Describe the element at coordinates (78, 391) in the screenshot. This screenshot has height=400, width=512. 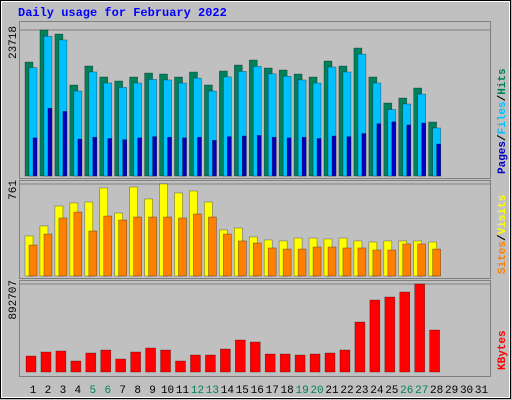
I see `x-tick-label: 4` at that location.